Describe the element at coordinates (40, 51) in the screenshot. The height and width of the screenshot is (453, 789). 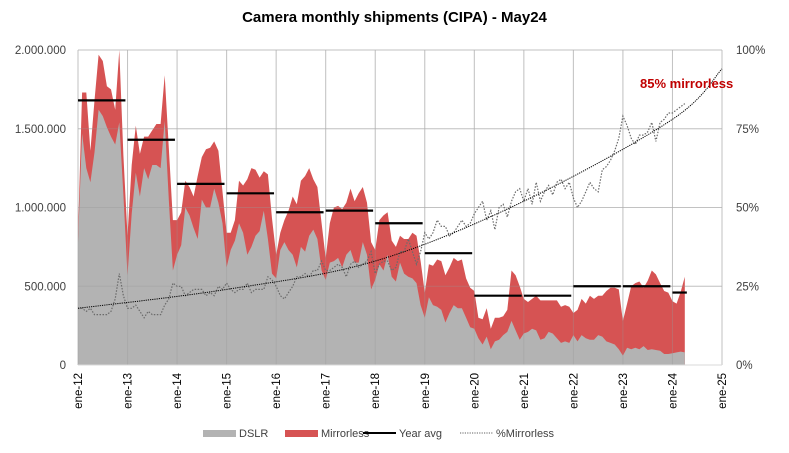
I see `y-tick-label: 2.000.000` at that location.